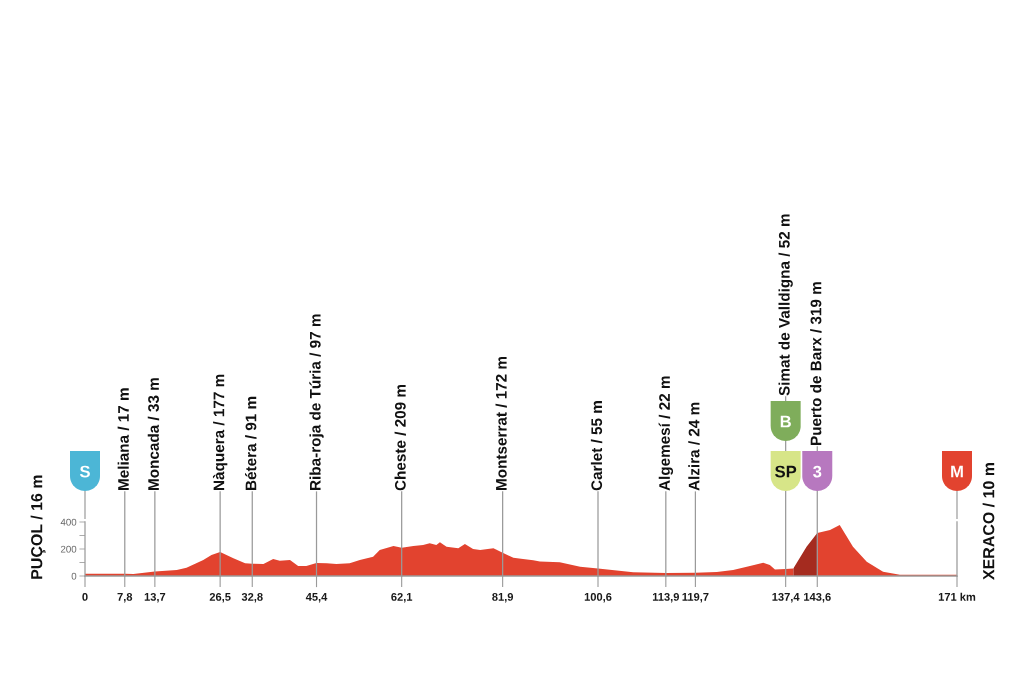 This screenshot has width=1024, height=683. I want to click on annotation: XERACO / 10 m, so click(988, 521).